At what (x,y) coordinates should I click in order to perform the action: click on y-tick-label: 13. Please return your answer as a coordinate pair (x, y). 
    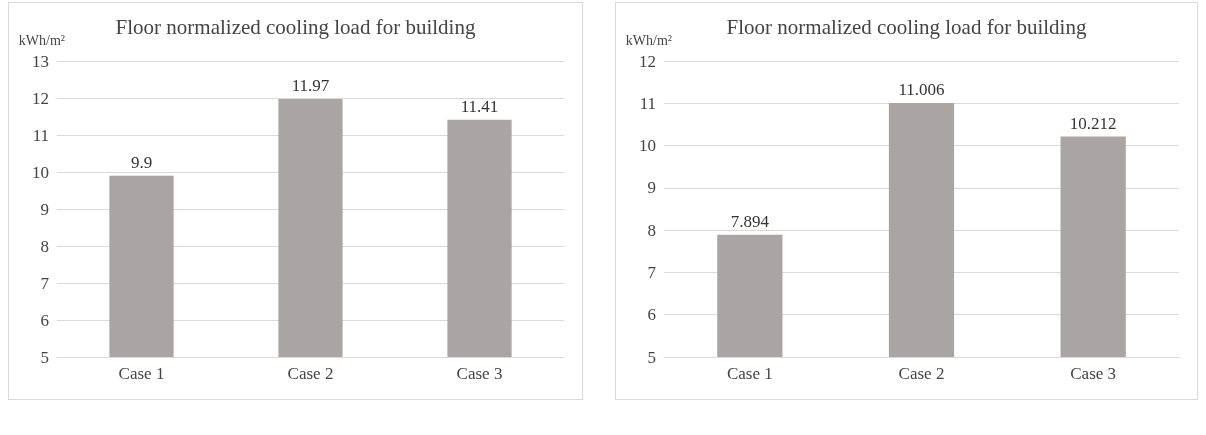
    Looking at the image, I should click on (40, 61).